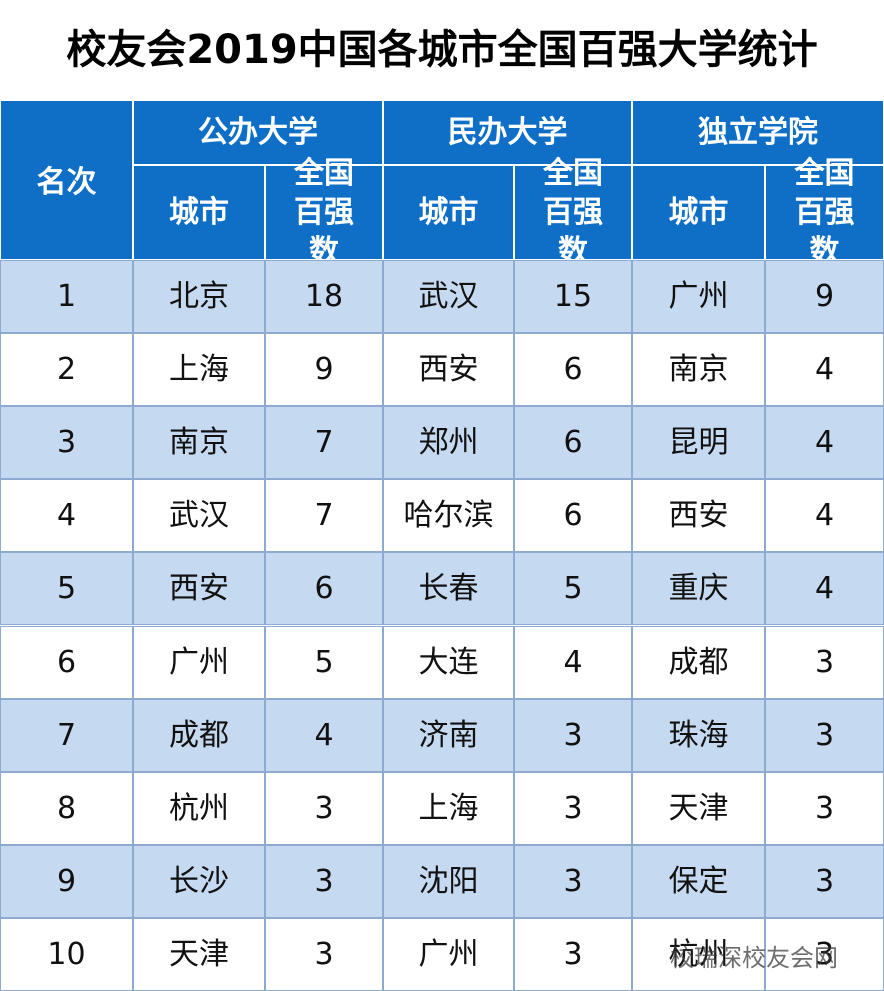 The image size is (884, 991). Describe the element at coordinates (698, 589) in the screenshot. I see `city-cell: 重庆` at that location.